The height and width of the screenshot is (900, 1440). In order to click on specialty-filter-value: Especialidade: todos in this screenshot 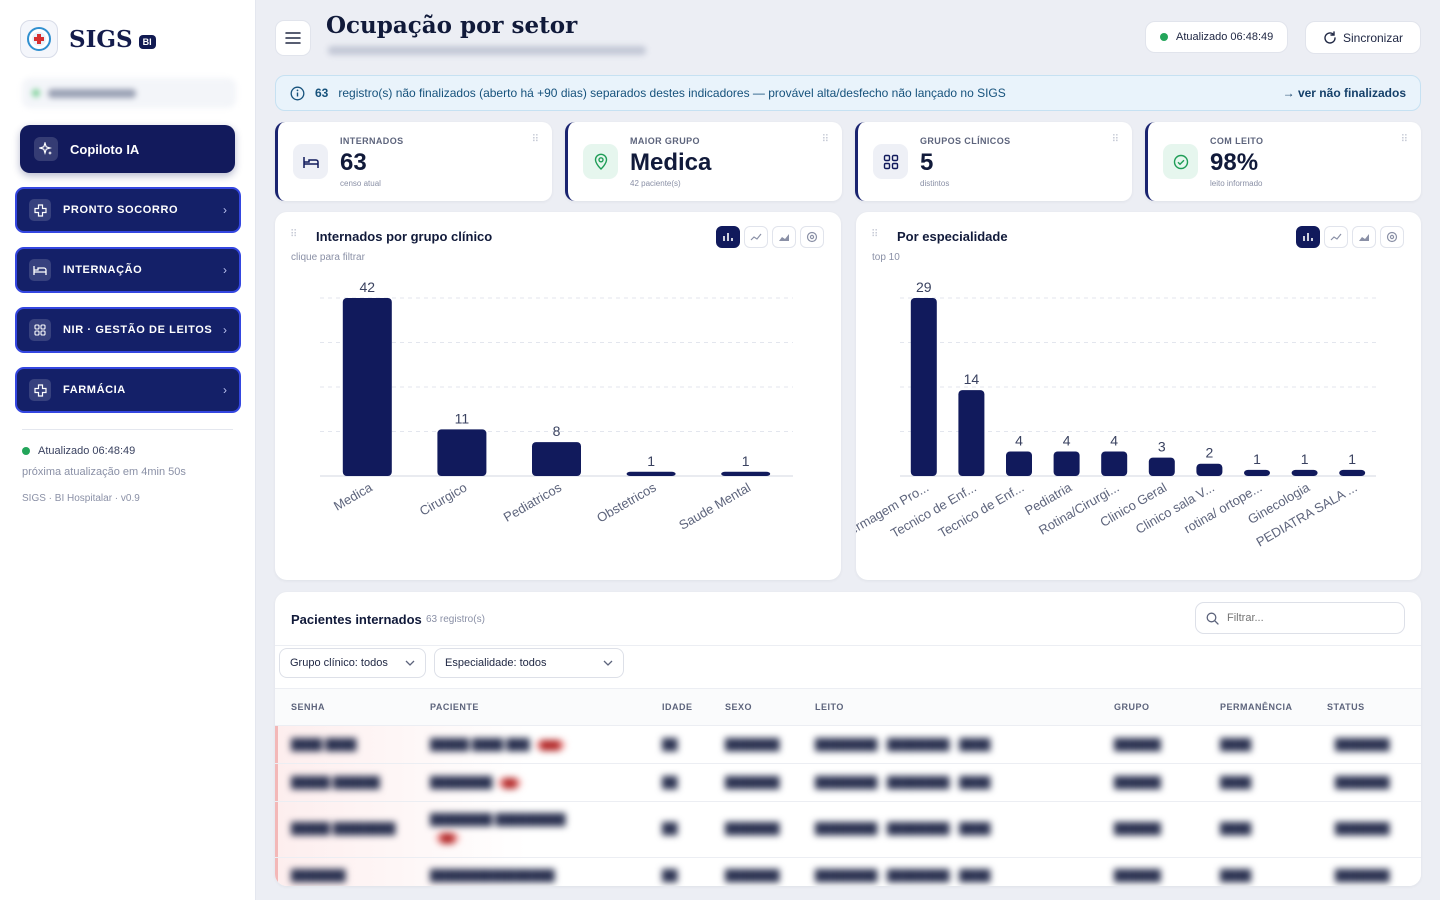, I will do `click(496, 663)`.